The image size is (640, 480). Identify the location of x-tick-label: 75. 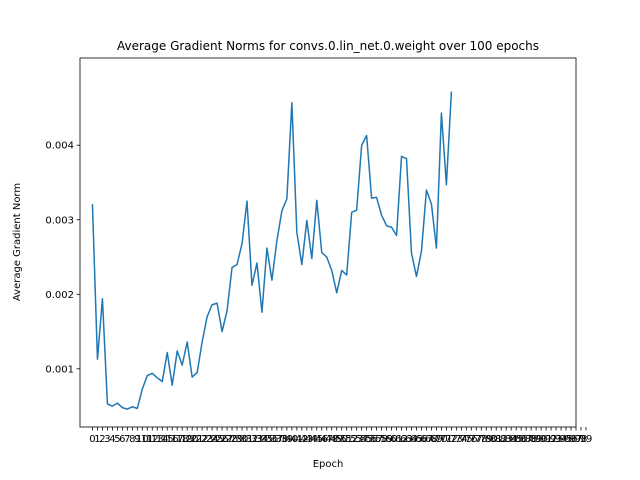
(466, 439).